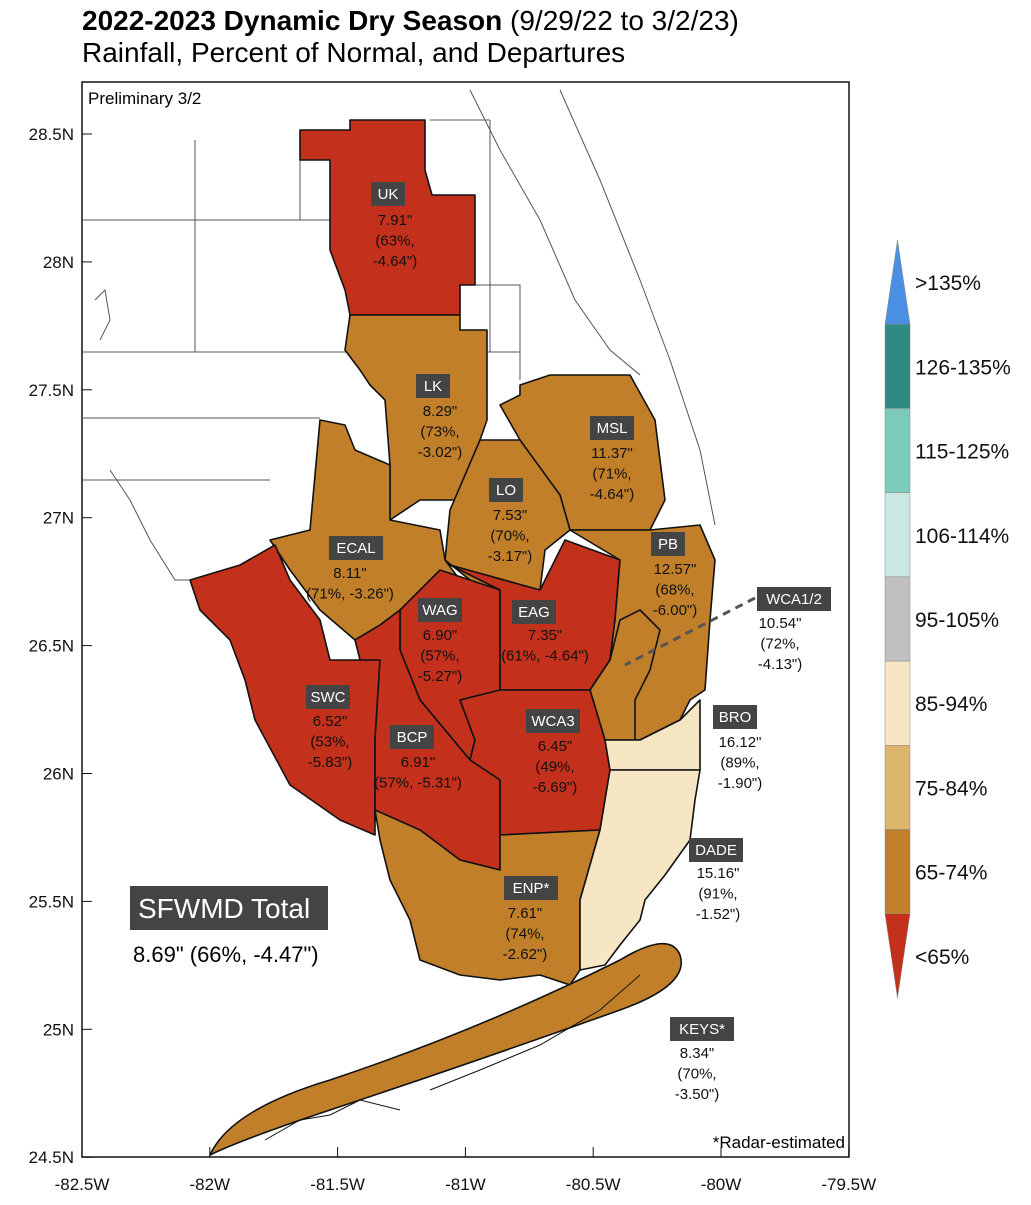 Image resolution: width=1031 pixels, height=1205 pixels. I want to click on region-value: (68%,, so click(674, 590).